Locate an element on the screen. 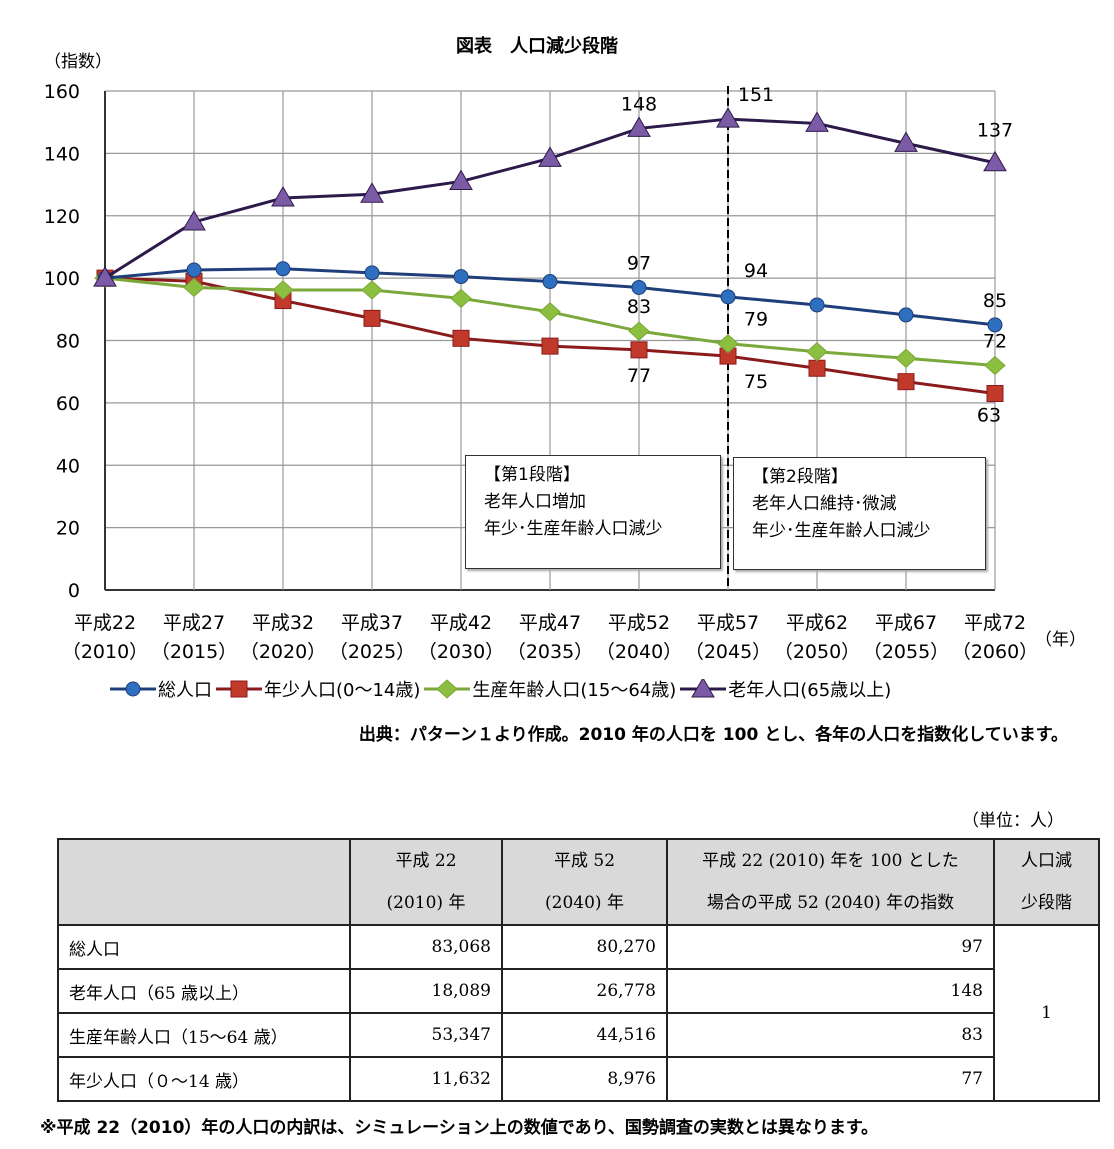 This screenshot has height=1149, width=1114. row-label: 生産年齢人口（15～64 歳） is located at coordinates (204, 1035).